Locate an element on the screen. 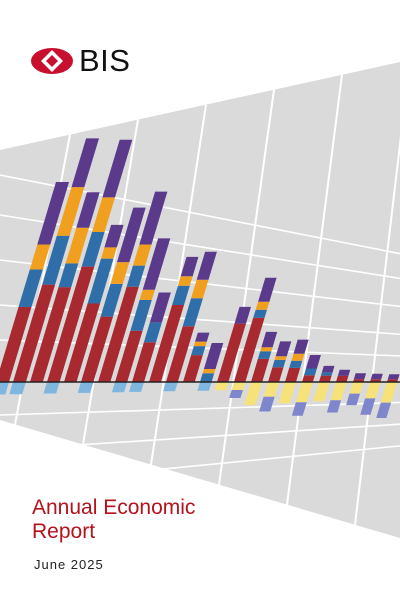 This screenshot has height=600, width=400. title-line-1: Annual Economic is located at coordinates (114, 507).